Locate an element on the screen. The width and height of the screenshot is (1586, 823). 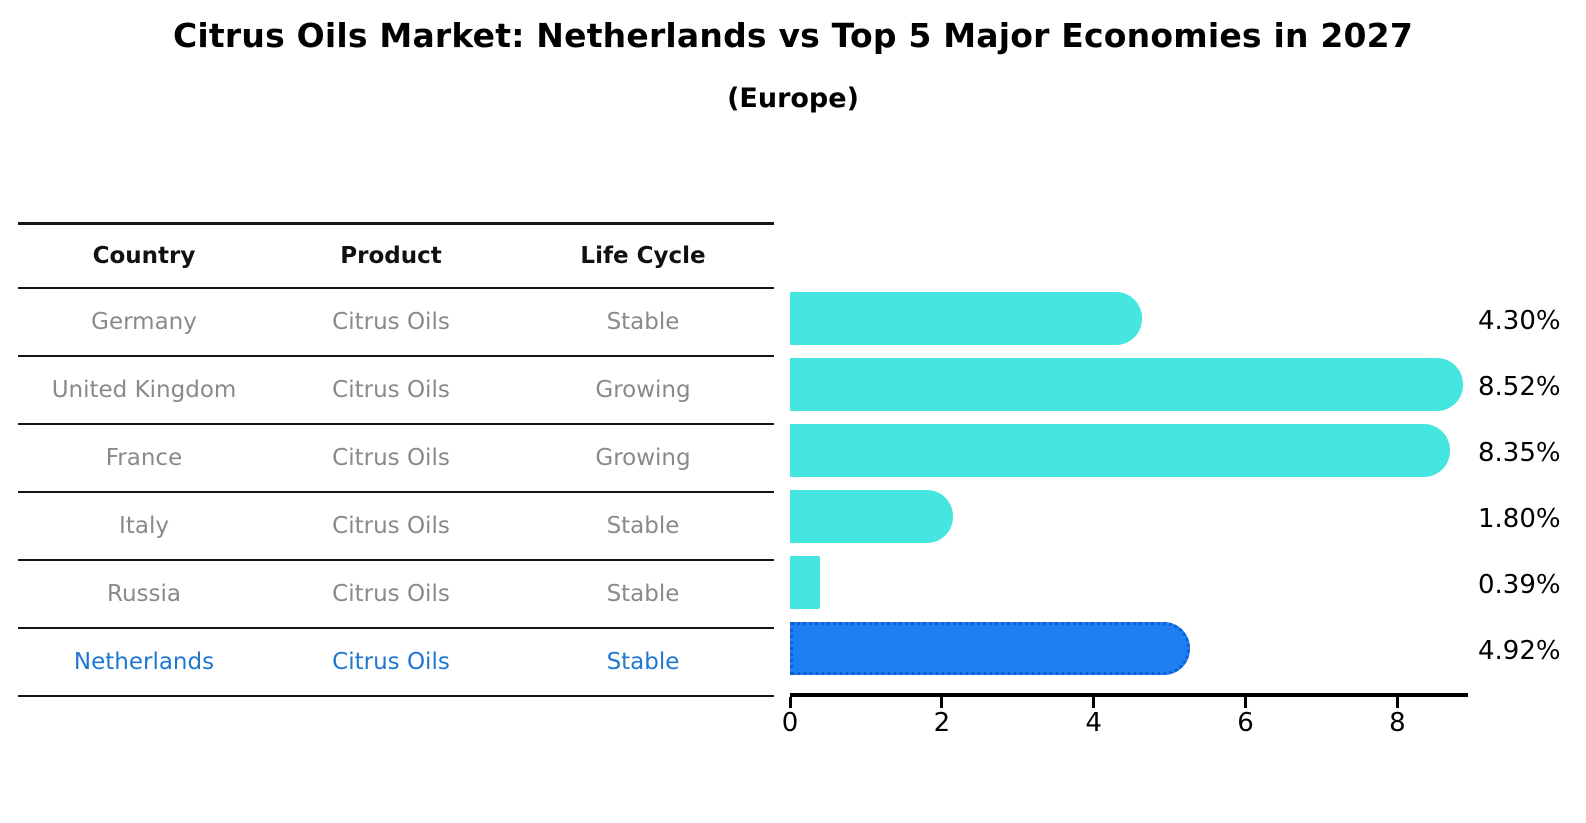
column-header-country: Country is located at coordinates (144, 256).